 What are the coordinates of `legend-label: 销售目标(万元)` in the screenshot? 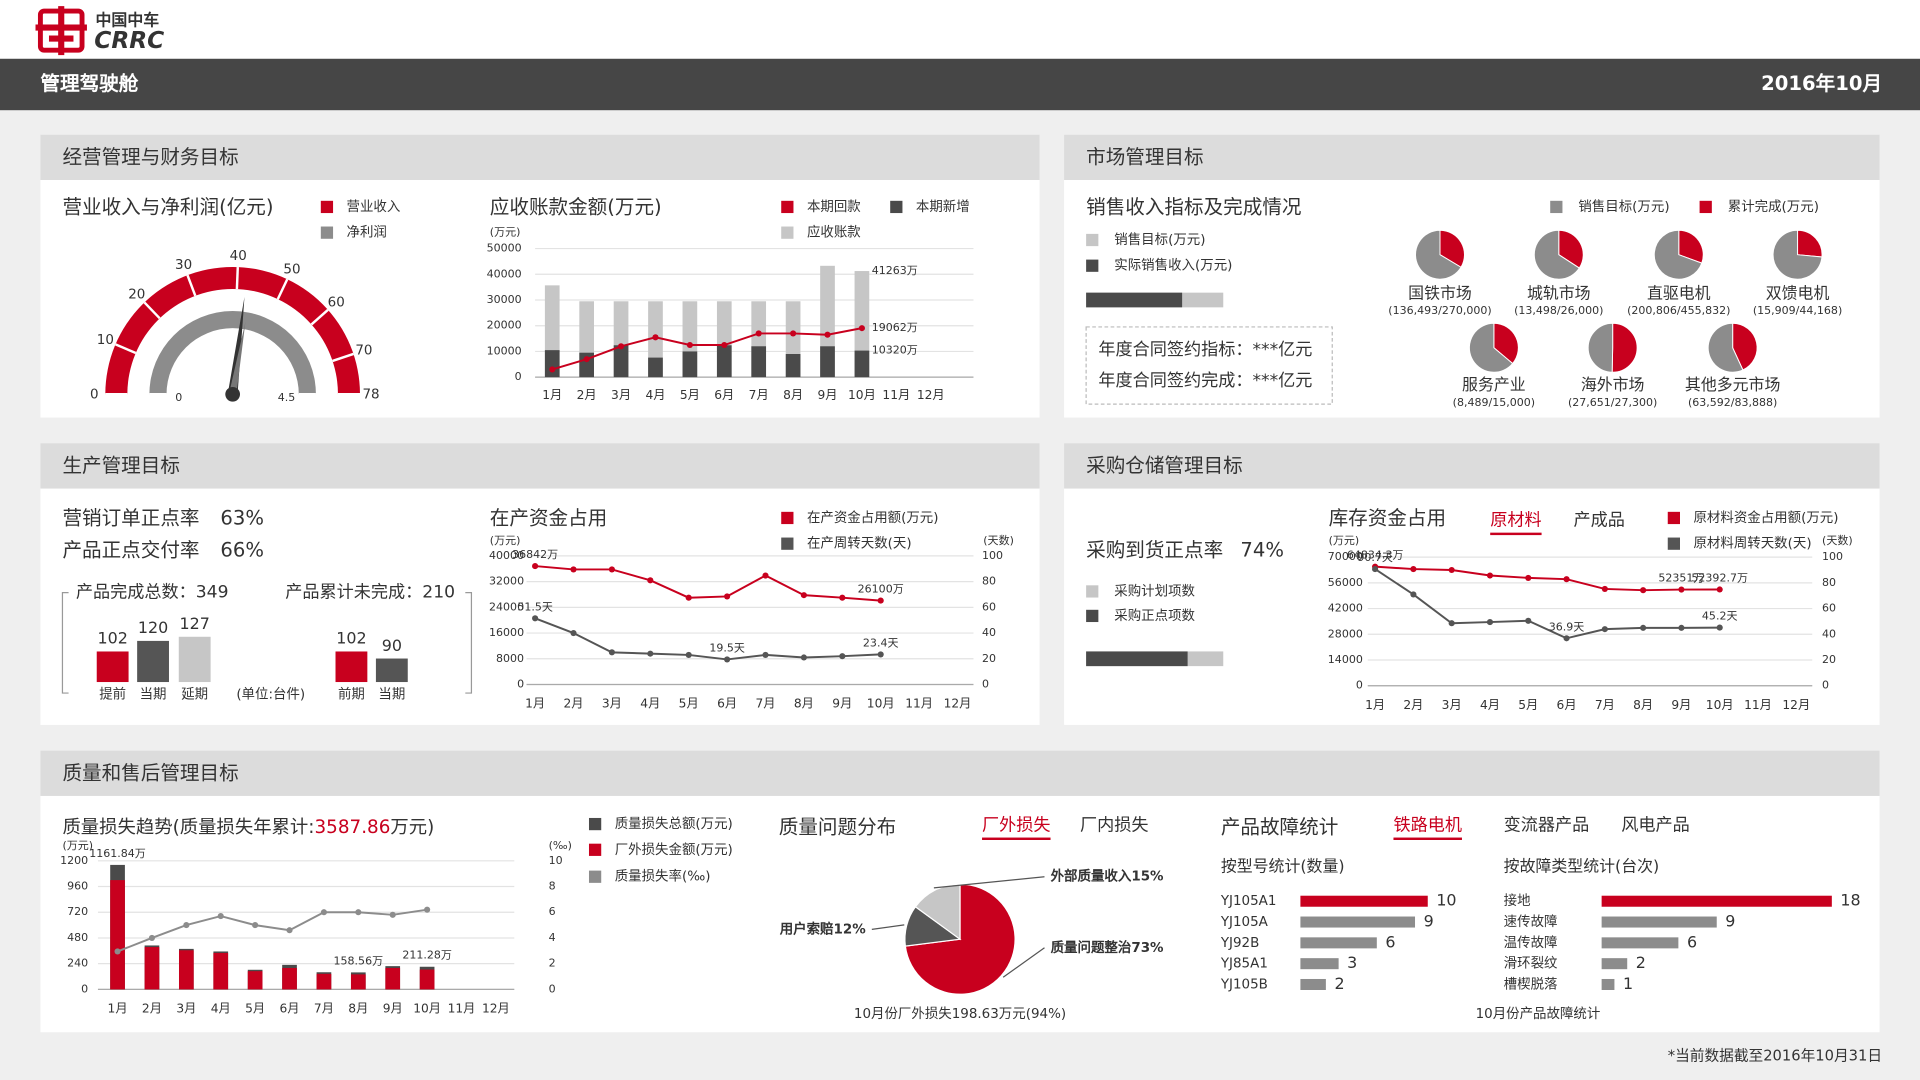 It's located at (1159, 240).